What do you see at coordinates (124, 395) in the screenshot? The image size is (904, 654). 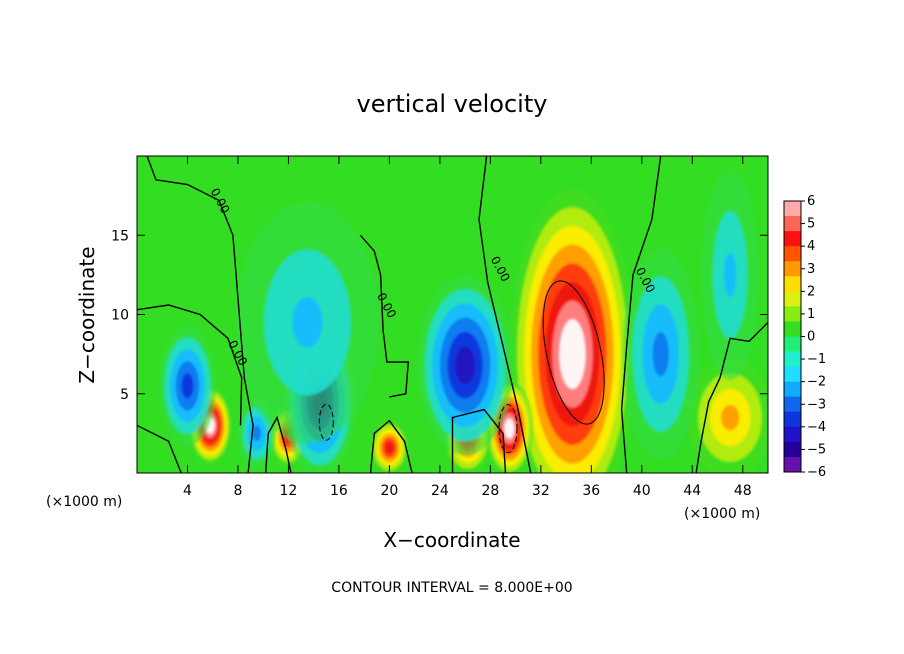 I see `y-tick-label: 5` at bounding box center [124, 395].